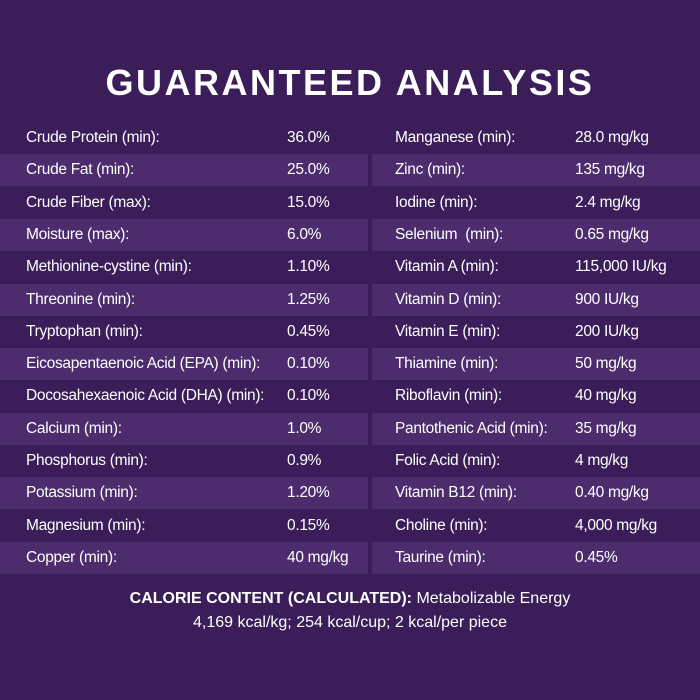 The width and height of the screenshot is (700, 700). What do you see at coordinates (471, 428) in the screenshot?
I see `row-label: Pantothenic Acid (min):` at bounding box center [471, 428].